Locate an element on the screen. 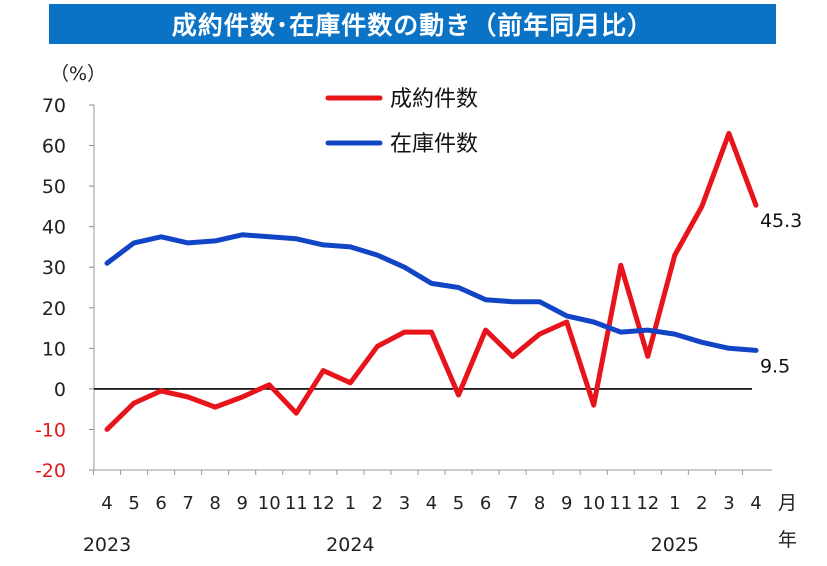 This screenshot has width=827, height=566. y-tick-label: -20 is located at coordinates (50, 471).